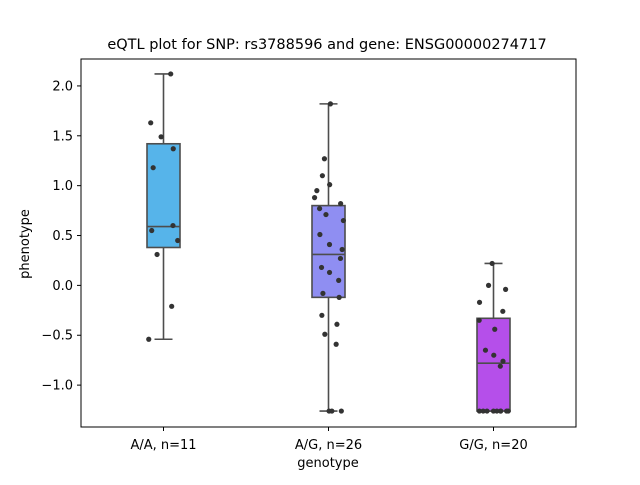 This screenshot has width=640, height=485. I want to click on y-tick-label: 1.0, so click(62, 186).